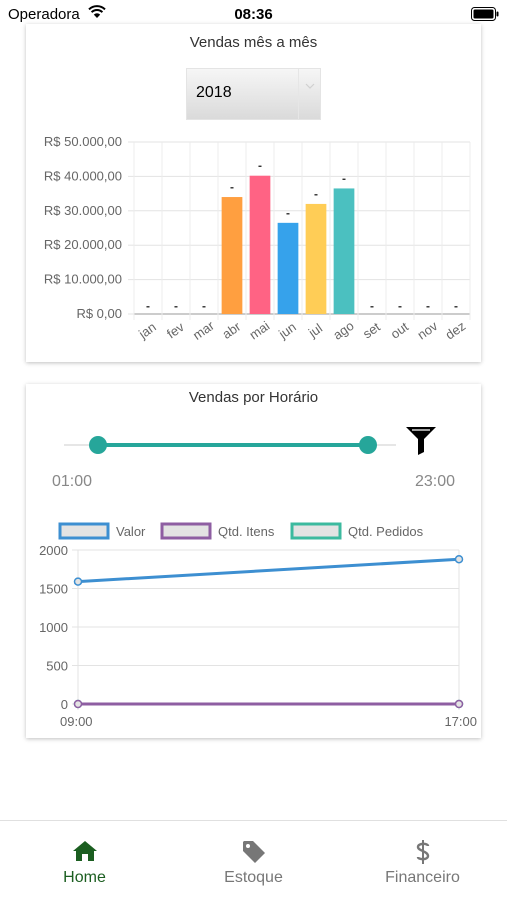  What do you see at coordinates (98, 445) in the screenshot?
I see `slider-start-handle` at bounding box center [98, 445].